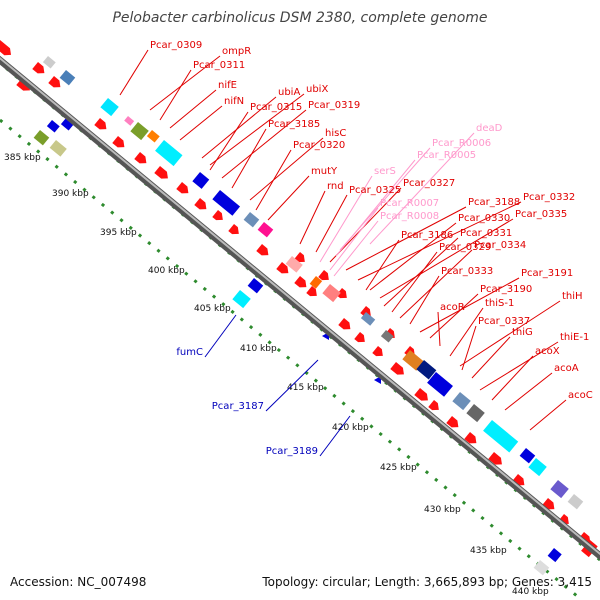 The width and height of the screenshot is (600, 600). Describe the element at coordinates (350, 428) in the screenshot. I see `kbp-label: 420 kbp` at that location.